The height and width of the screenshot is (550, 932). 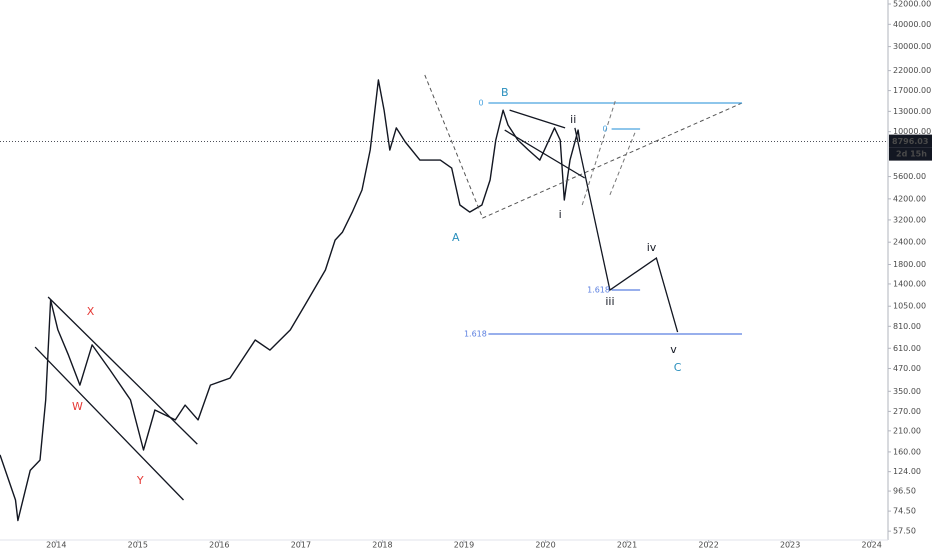 I want to click on y-tick-label: 22000.00, so click(x=912, y=70).